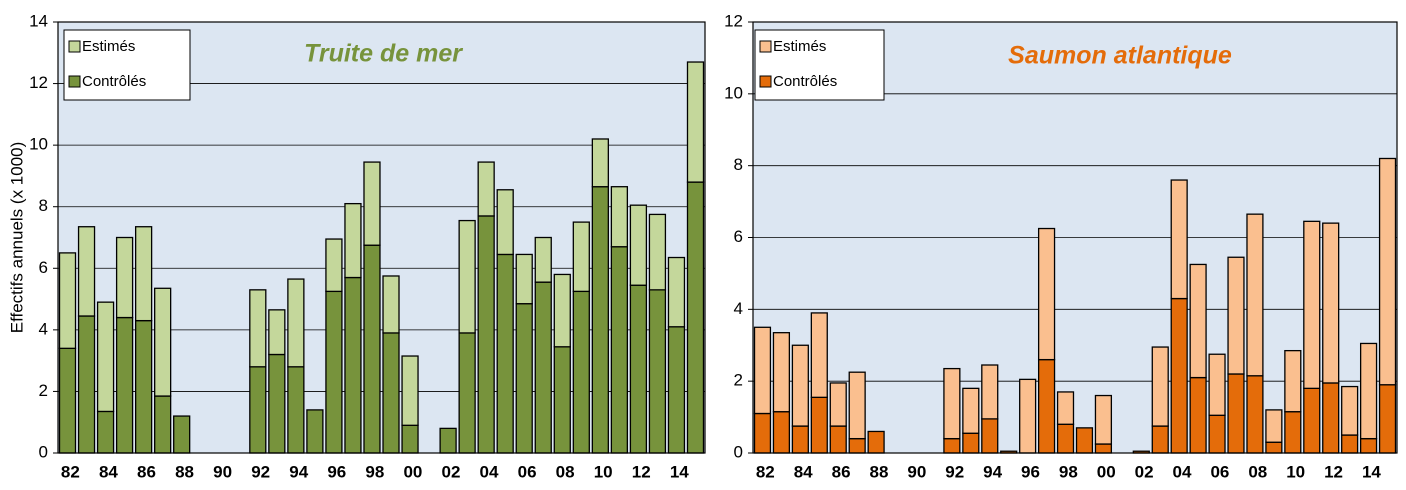  What do you see at coordinates (184, 471) in the screenshot?
I see `x-tick-label: 88` at bounding box center [184, 471].